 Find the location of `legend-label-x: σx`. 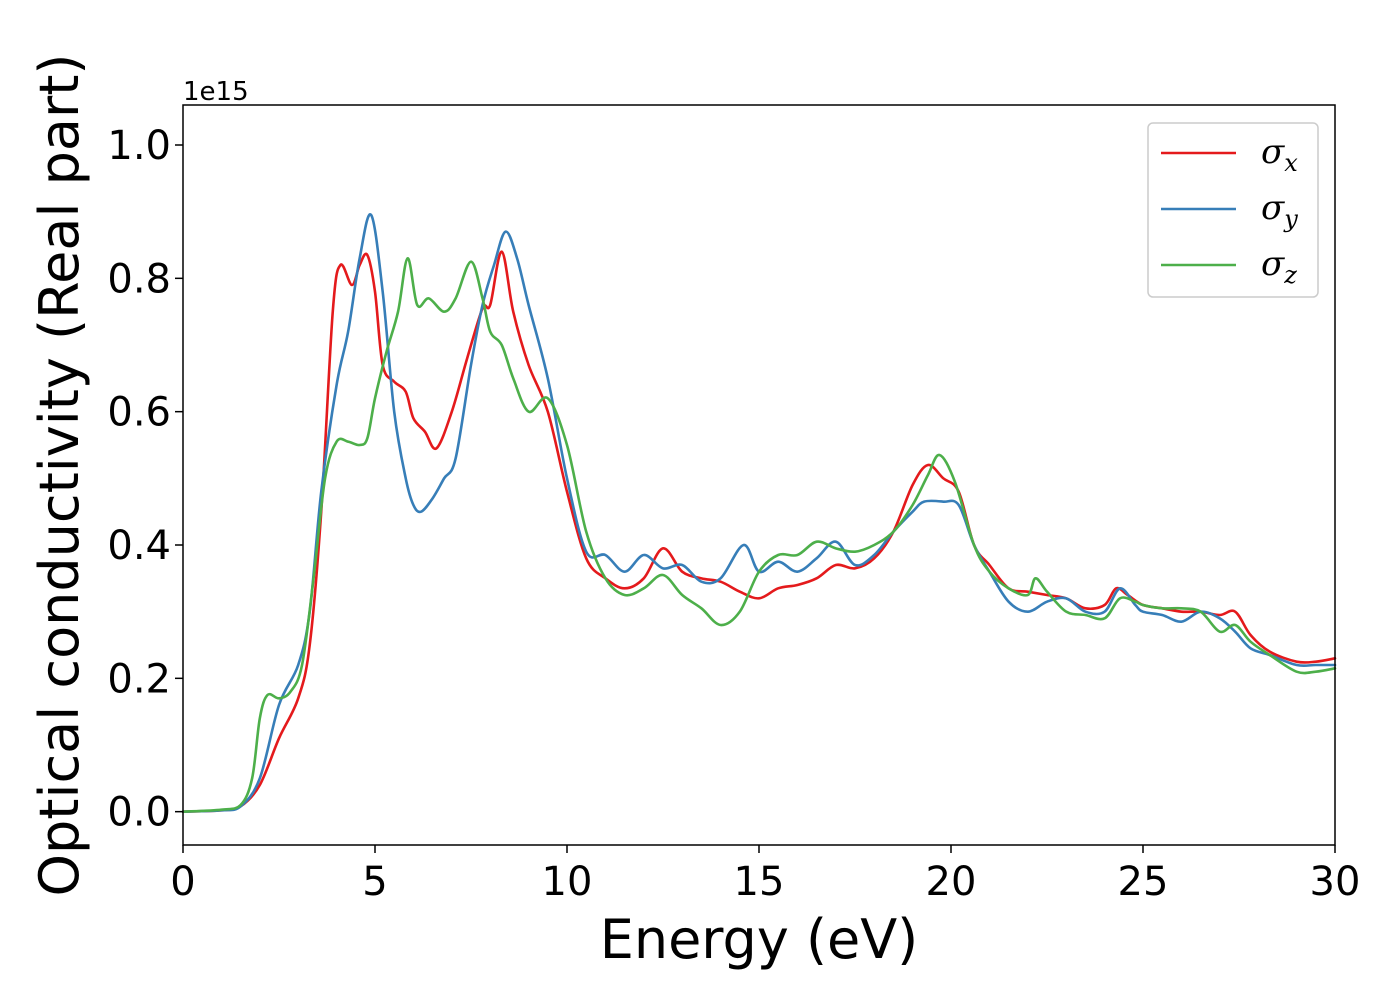

legend-label-x: σx is located at coordinates (1279, 154).